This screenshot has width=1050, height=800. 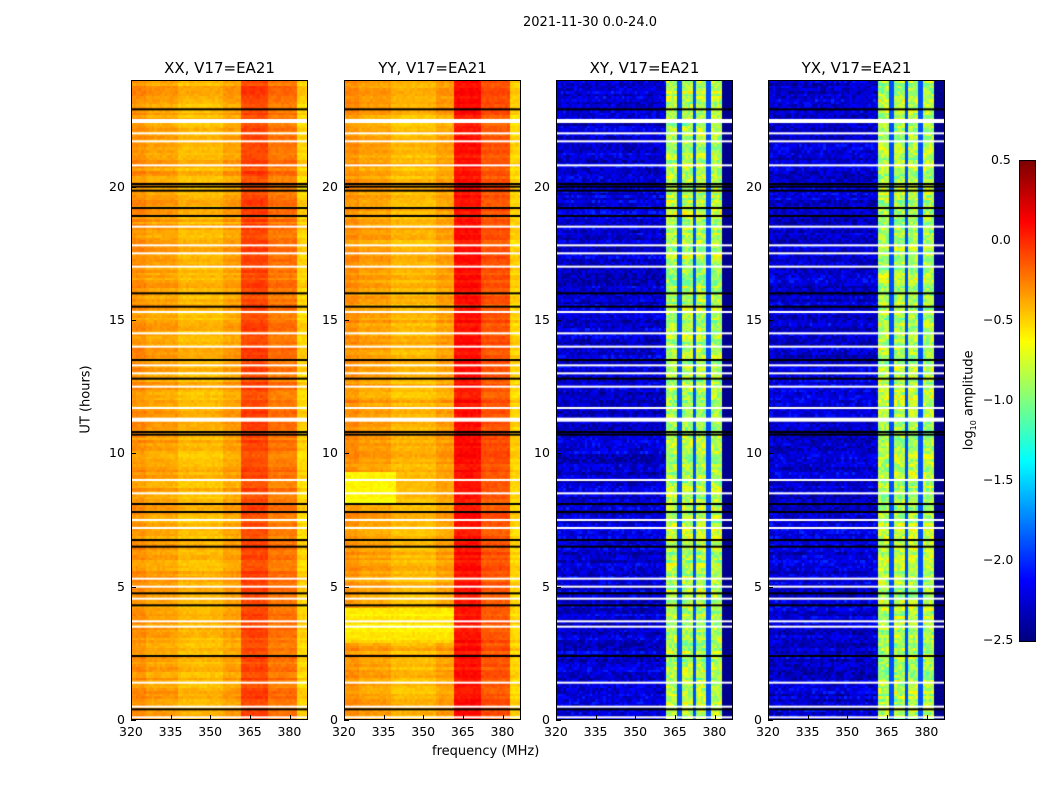 I want to click on colorbar-tick-label: 0.5, so click(x=1001, y=159).